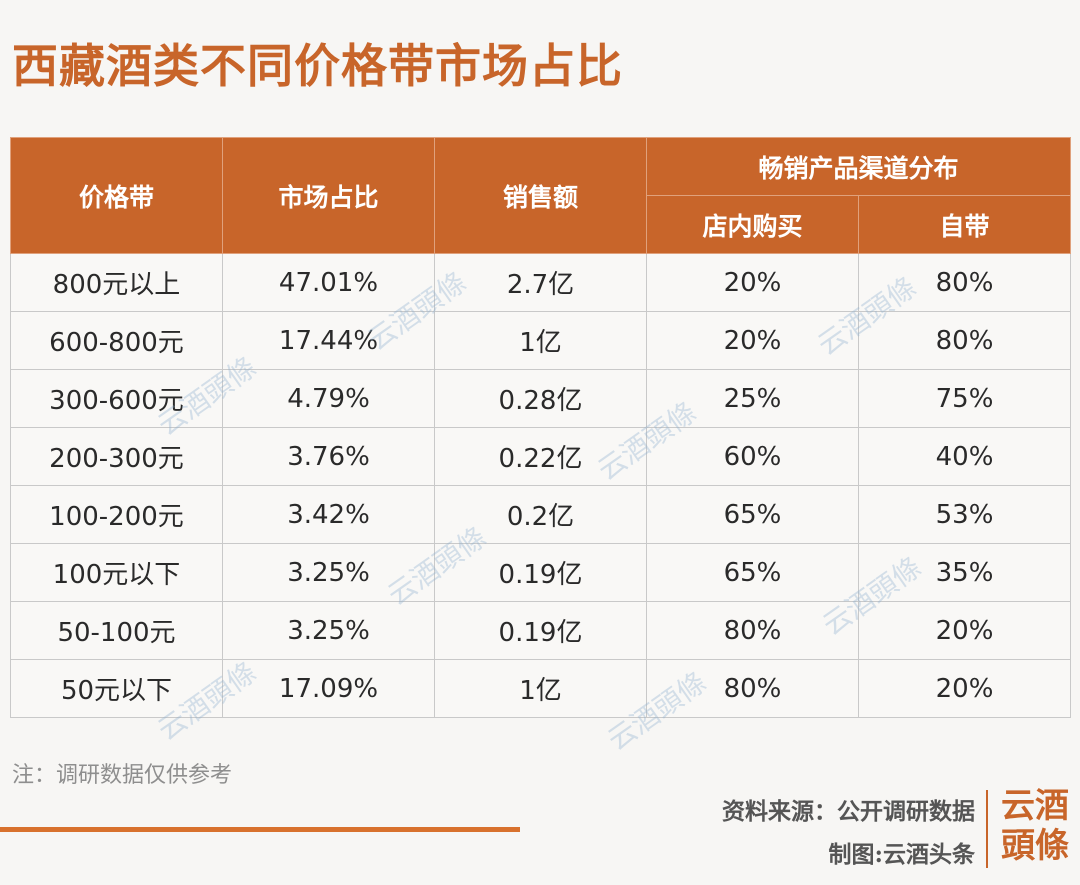  I want to click on cell-price-band: 200-300元, so click(116, 456).